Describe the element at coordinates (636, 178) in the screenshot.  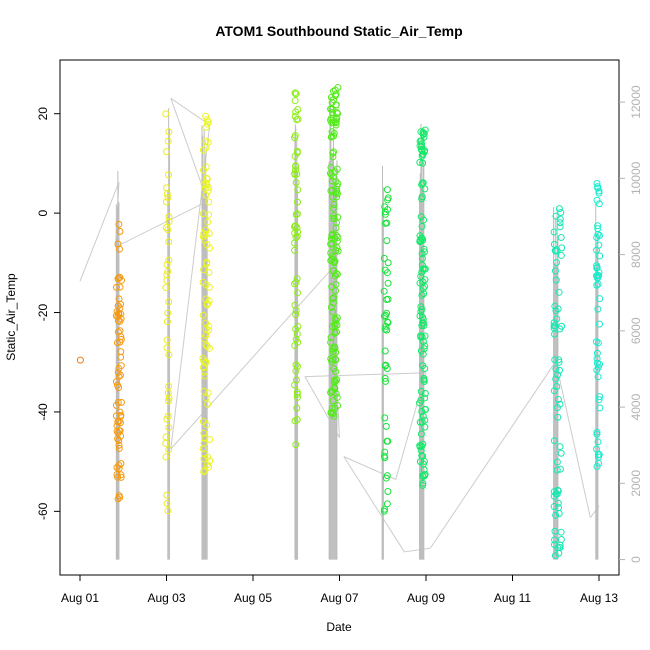
I see `right-tick-label-5: 10000` at that location.